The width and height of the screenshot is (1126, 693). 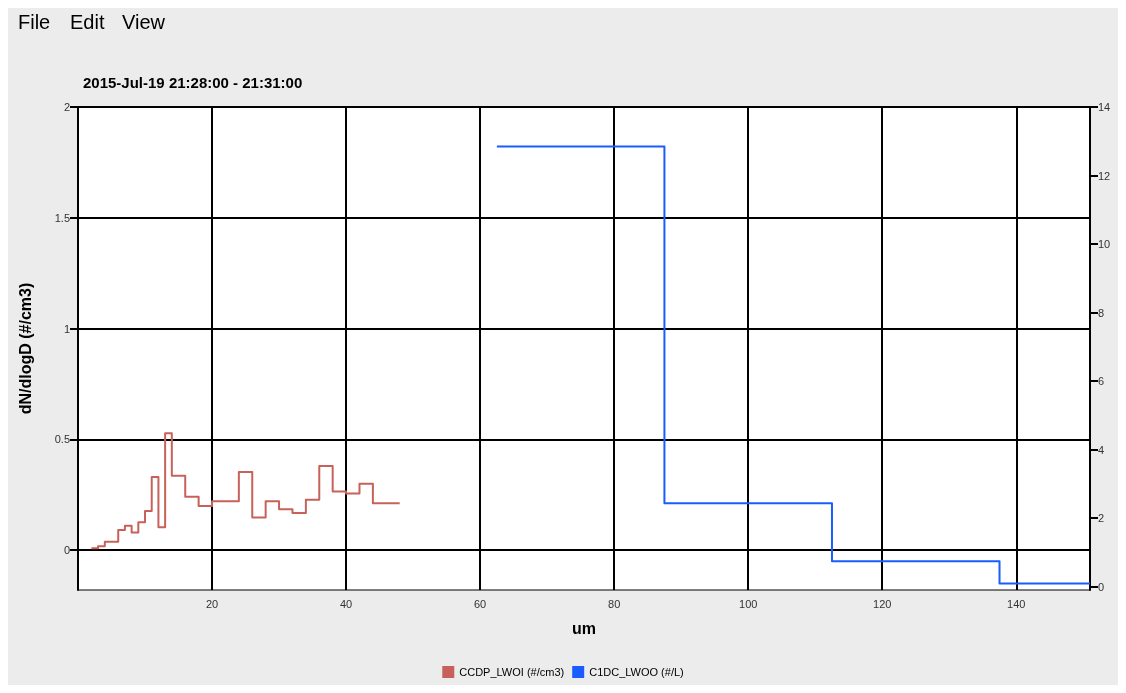 I want to click on x-tick-label: 120, so click(x=882, y=603).